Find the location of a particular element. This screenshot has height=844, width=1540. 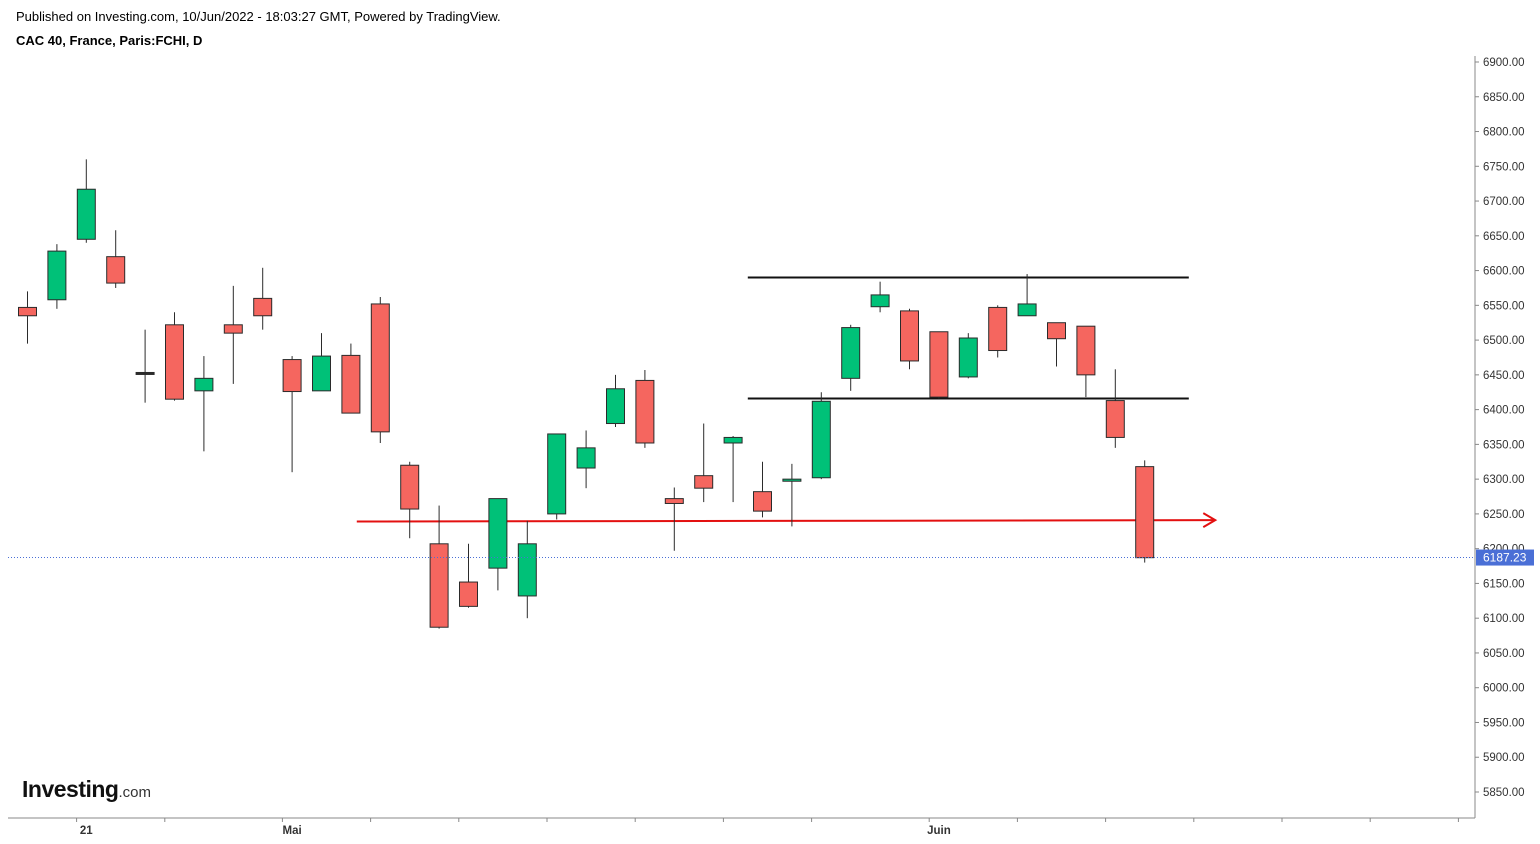

y-tick-label: 6300.00 is located at coordinates (1504, 480).